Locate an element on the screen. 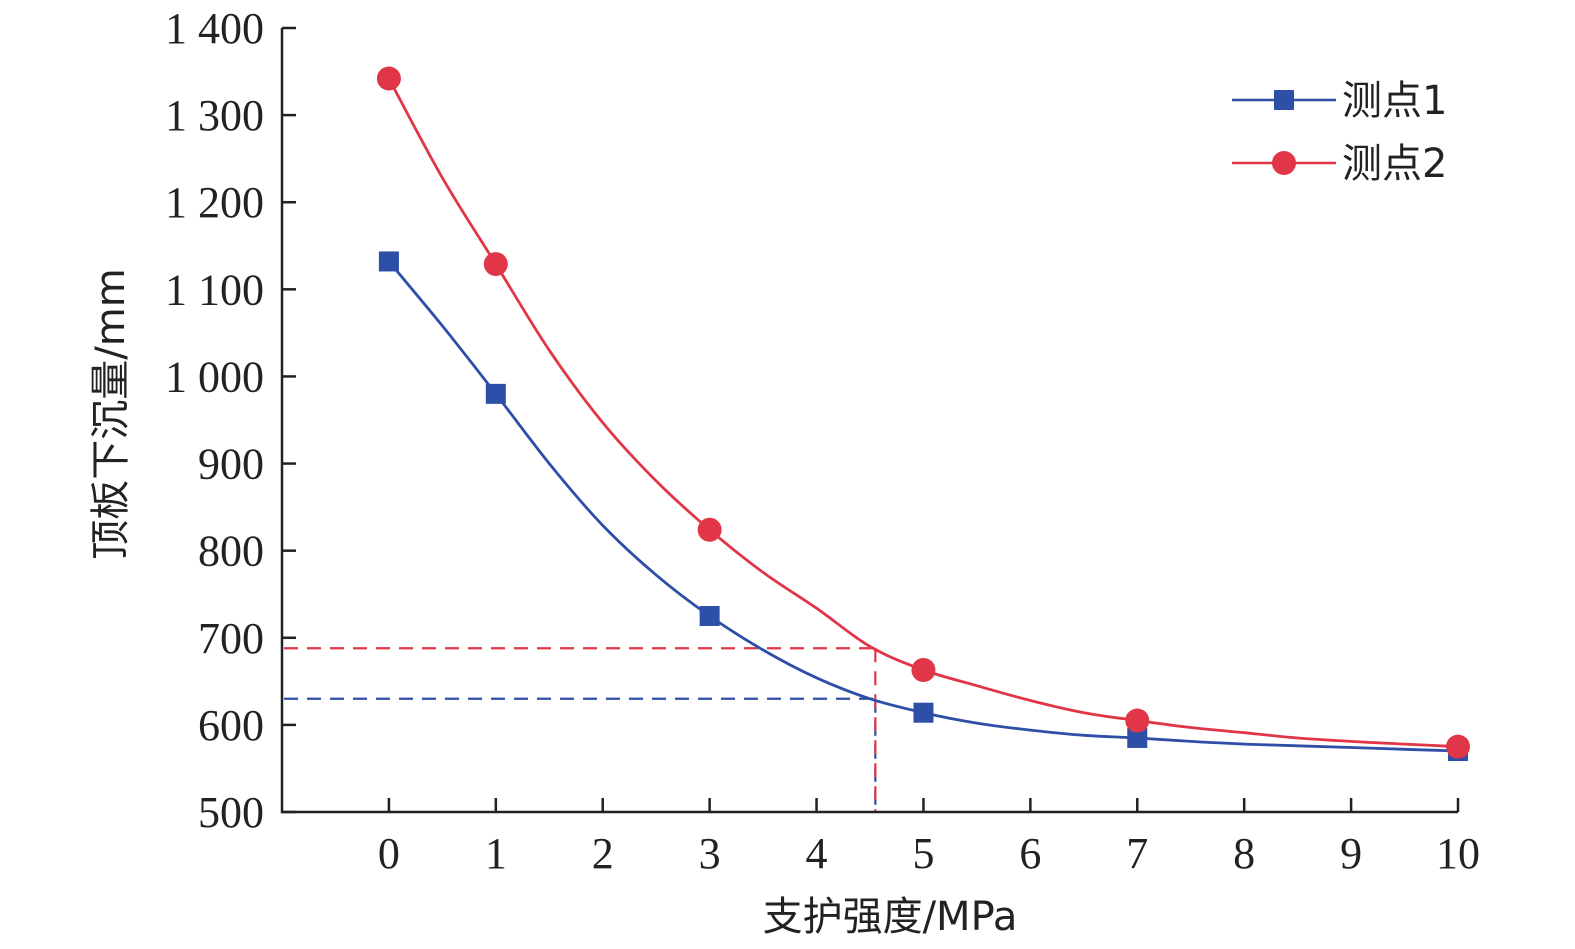  y-tick-label: 1 400 is located at coordinates (214, 28).